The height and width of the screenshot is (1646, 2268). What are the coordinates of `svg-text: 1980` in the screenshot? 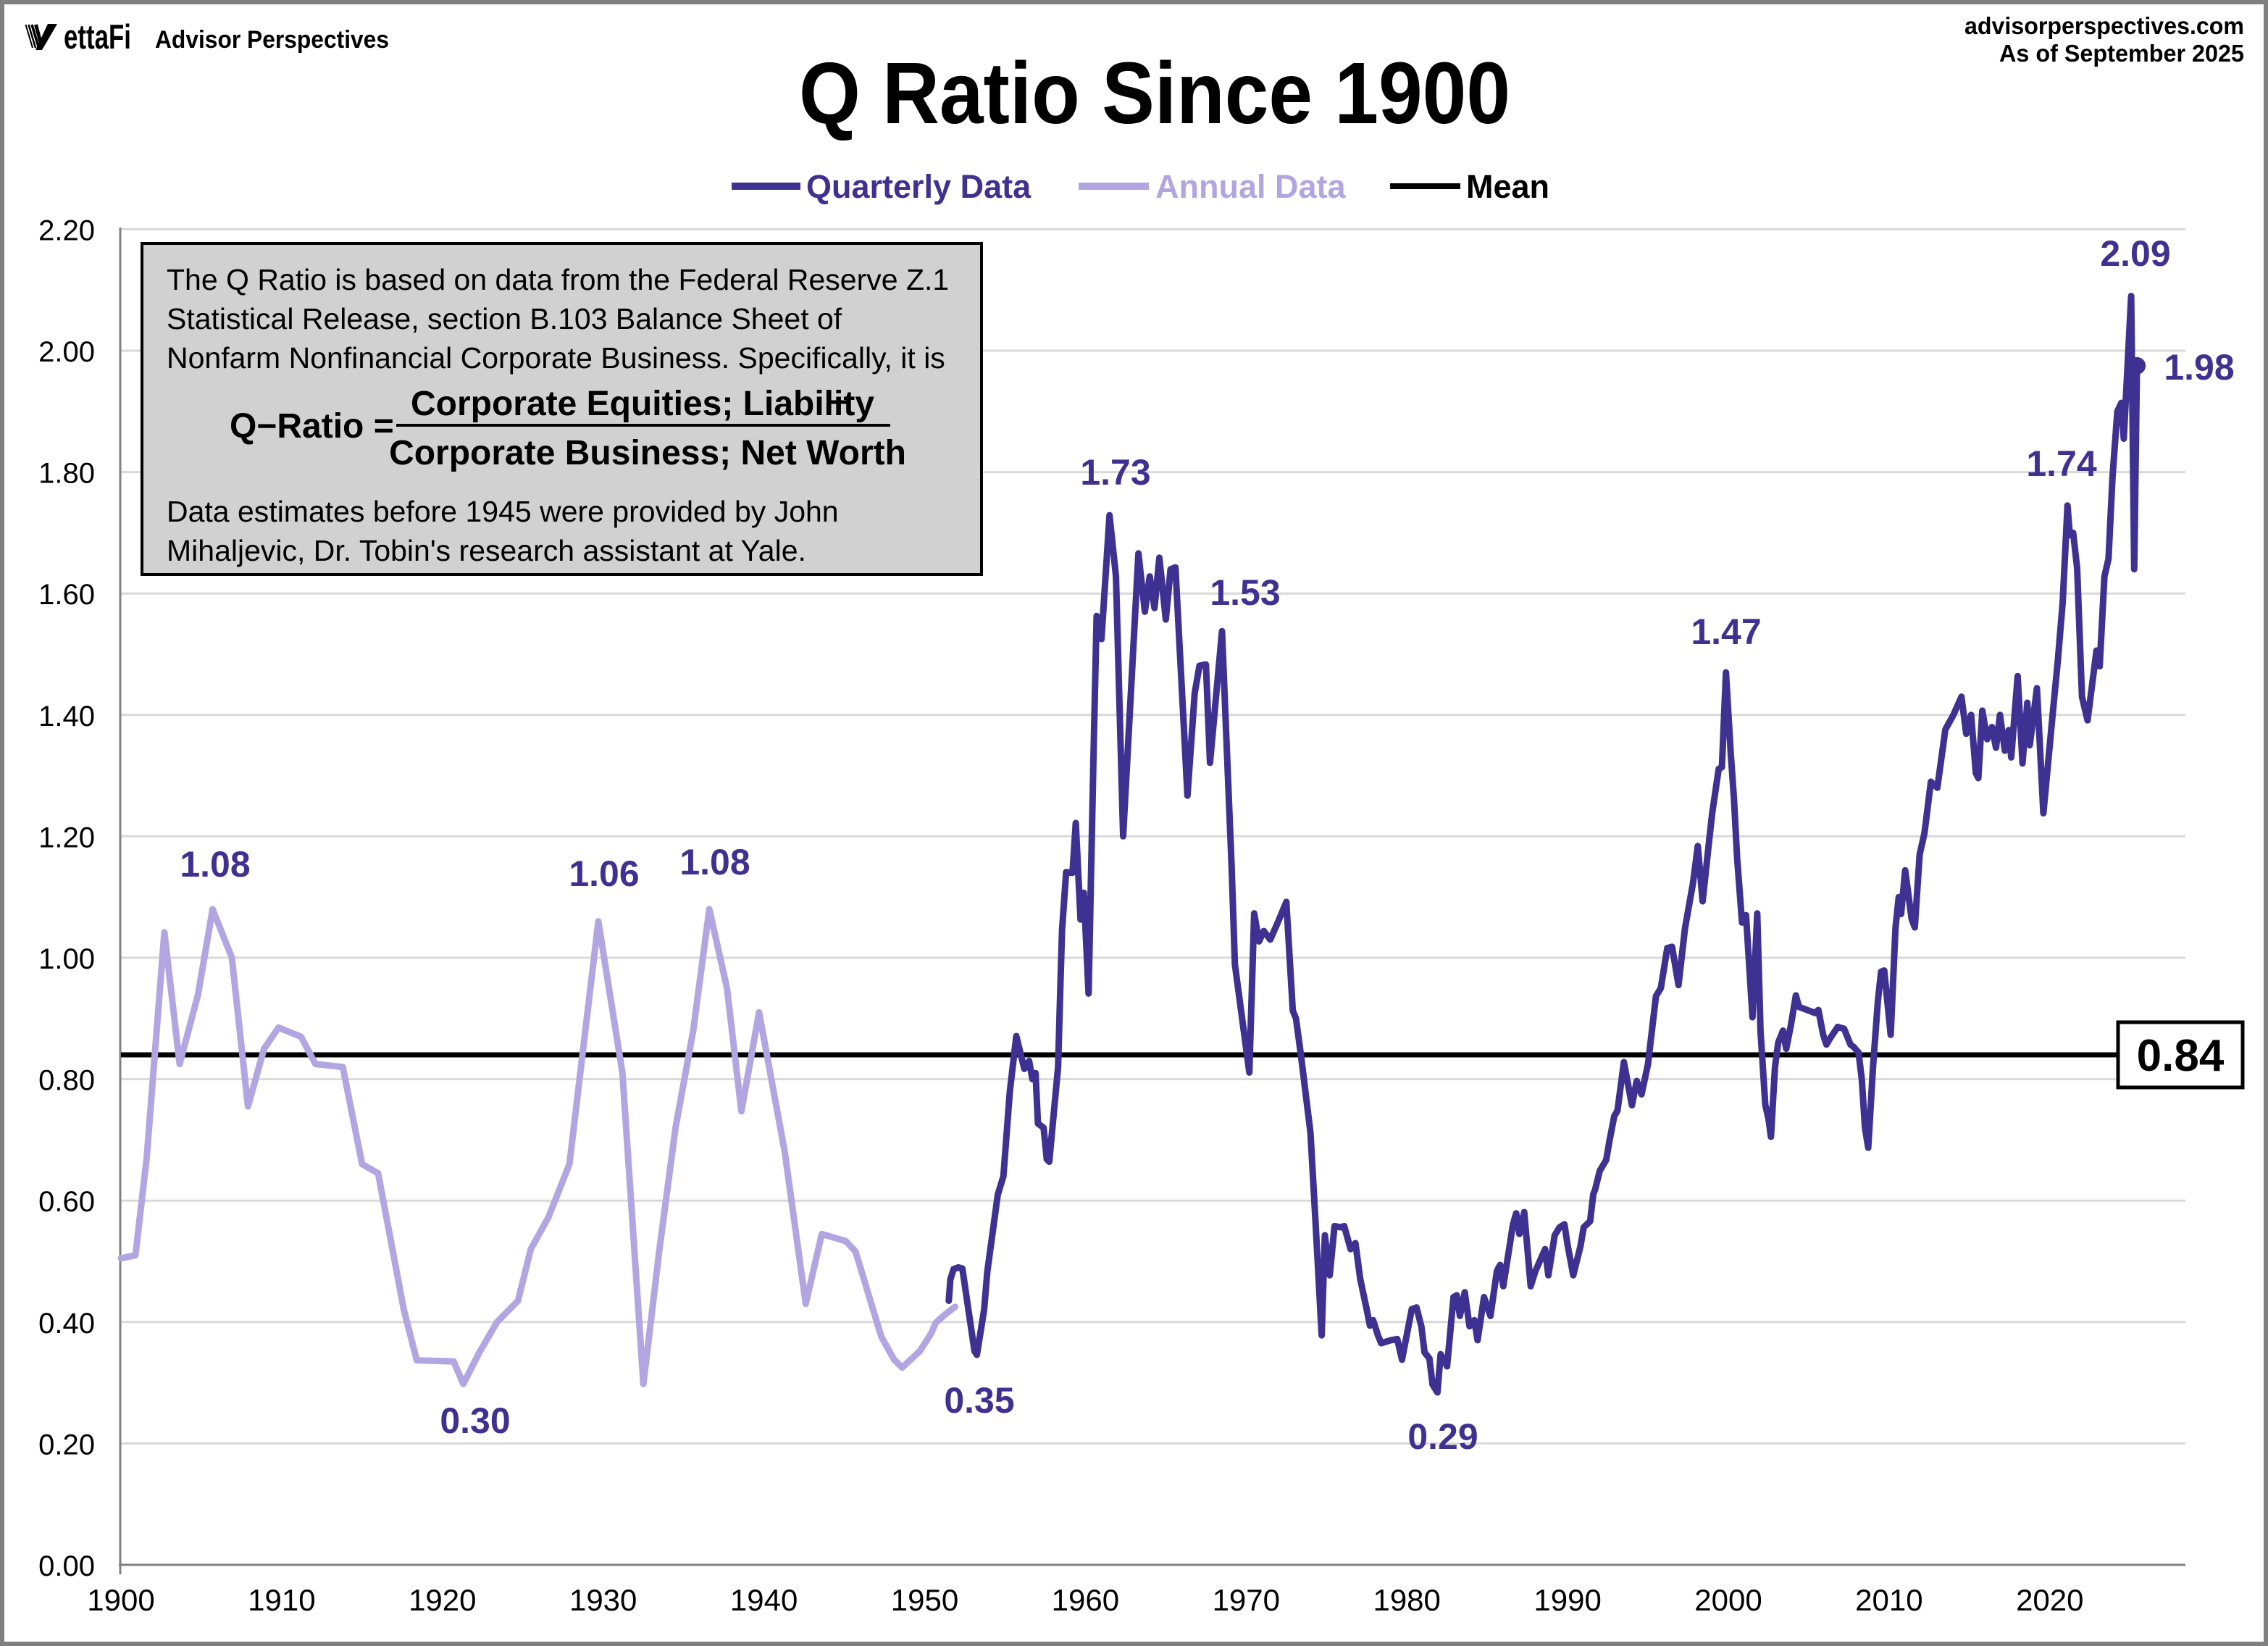 It's located at (1407, 1600).